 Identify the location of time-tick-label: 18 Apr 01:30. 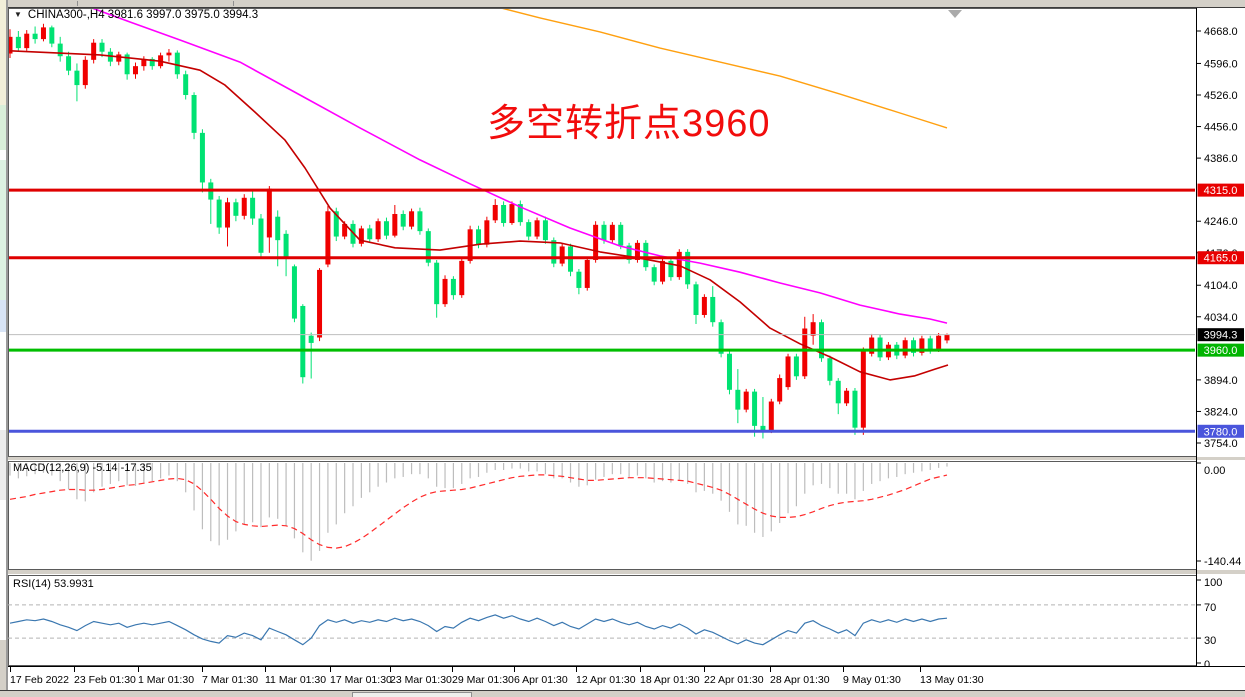
(670, 680).